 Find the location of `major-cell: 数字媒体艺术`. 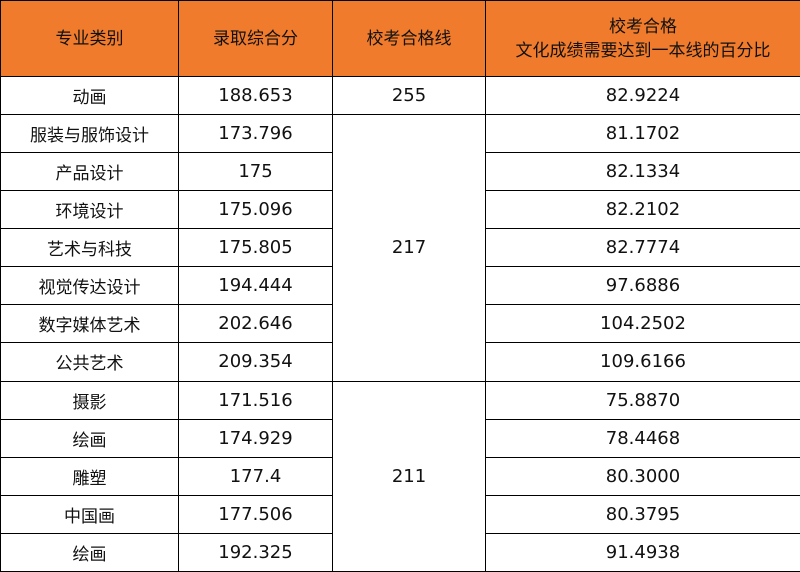

major-cell: 数字媒体艺术 is located at coordinates (89, 324).